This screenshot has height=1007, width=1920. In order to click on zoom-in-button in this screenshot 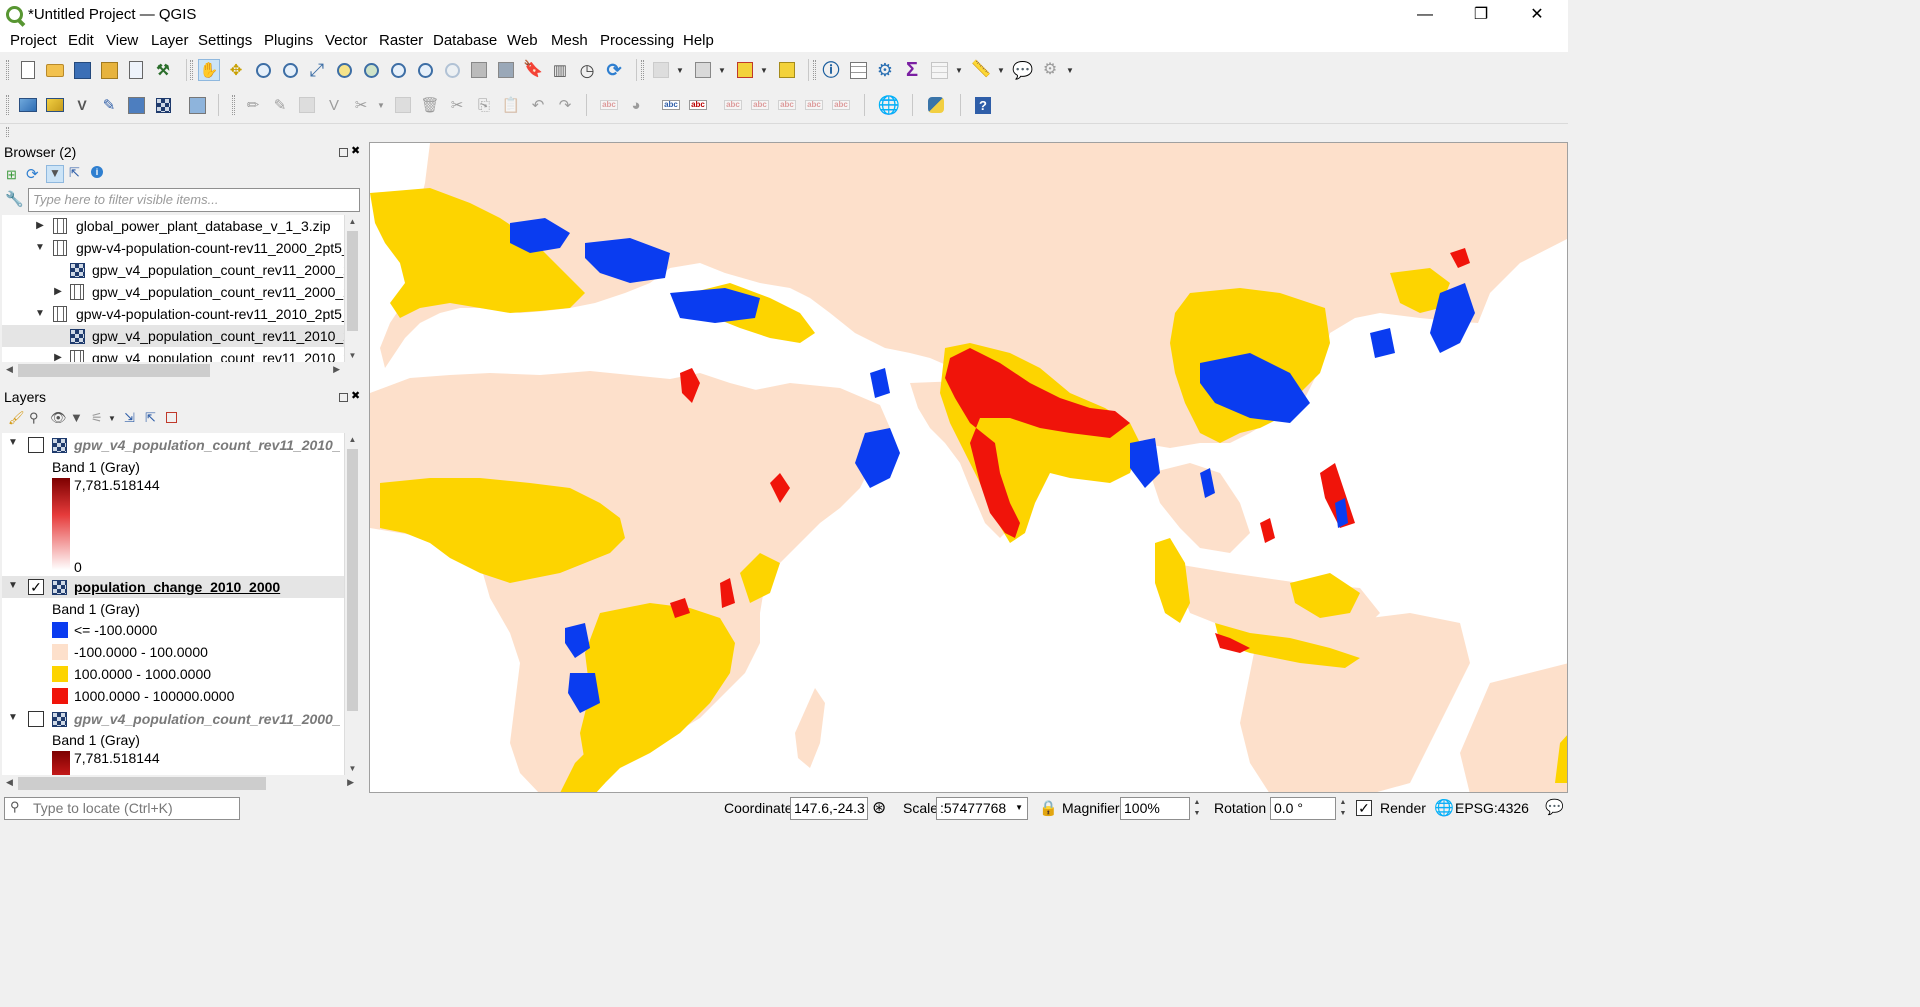, I will do `click(263, 70)`.